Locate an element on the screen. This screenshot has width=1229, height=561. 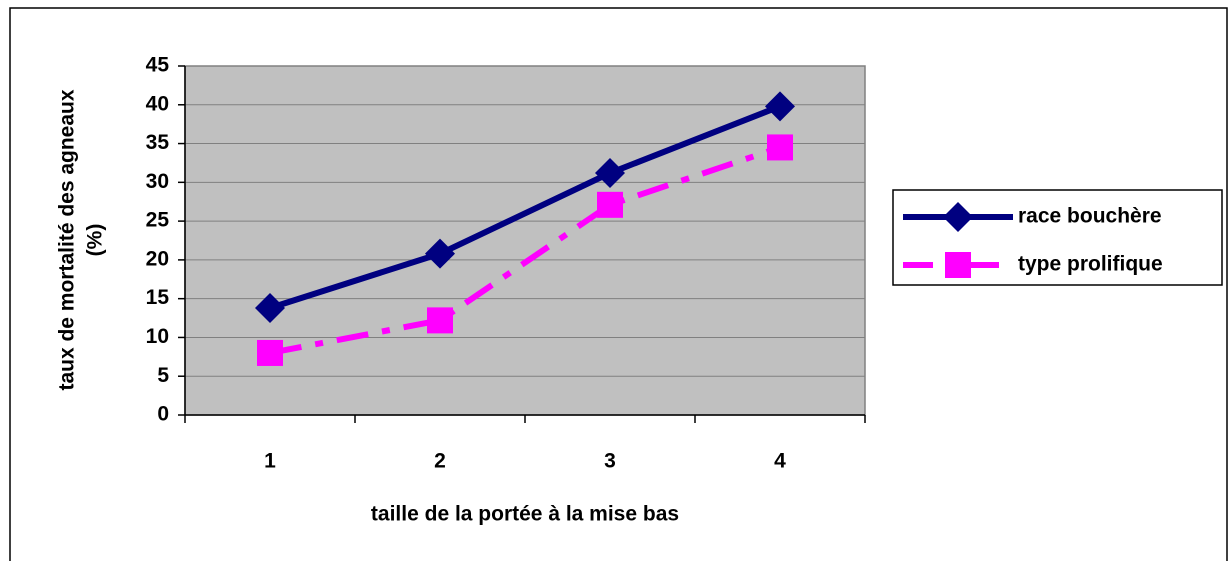
y-axis-title: taux de mortalité des agneaux is located at coordinates (67, 239).